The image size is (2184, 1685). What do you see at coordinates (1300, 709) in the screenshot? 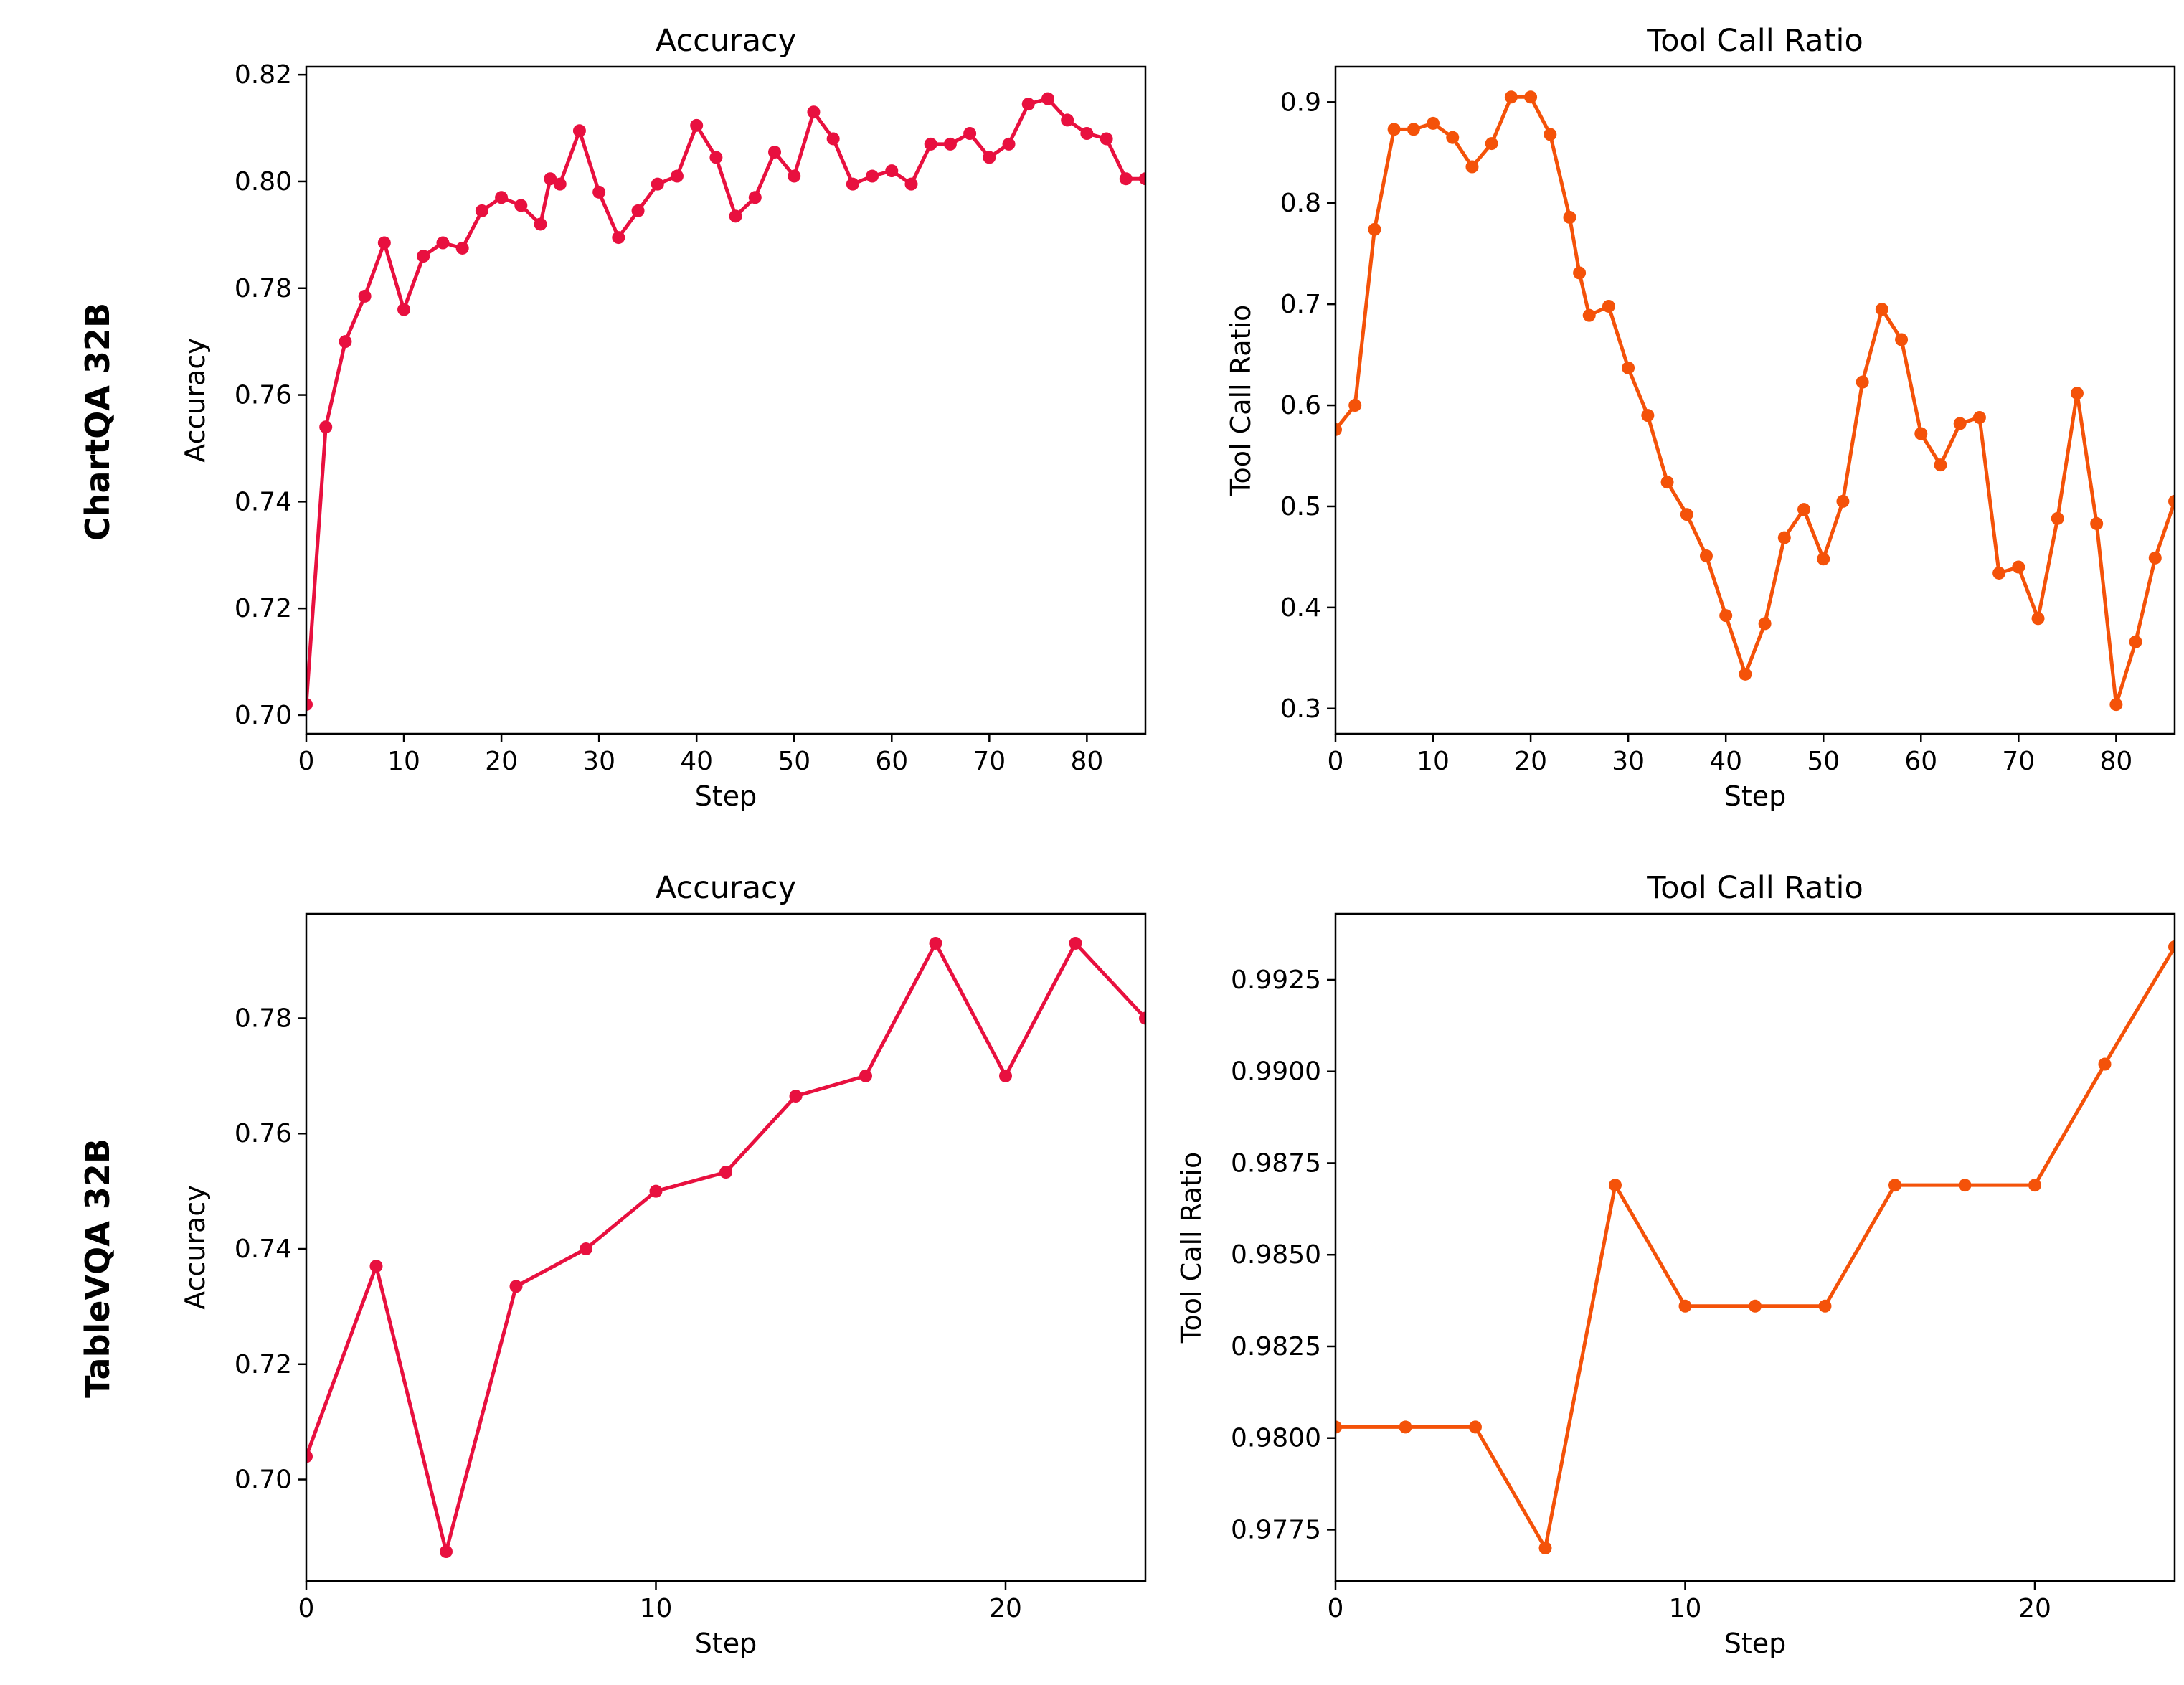
I see `chartqa-tool-ratio-ytick-label: 0.3` at bounding box center [1300, 709].